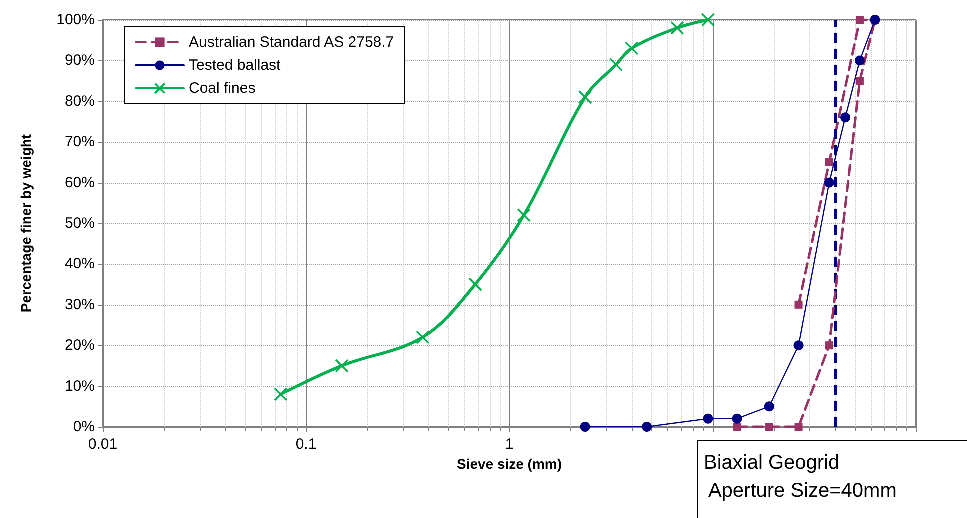  I want to click on y-tick-label: 60%, so click(79, 183).